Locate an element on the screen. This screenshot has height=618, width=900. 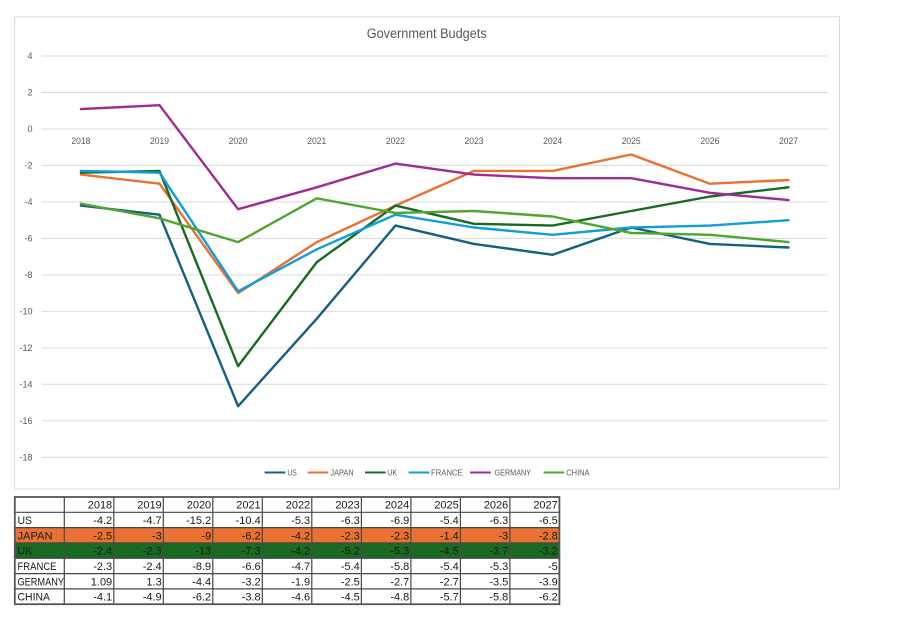
svg-text: -10 is located at coordinates (25, 312).